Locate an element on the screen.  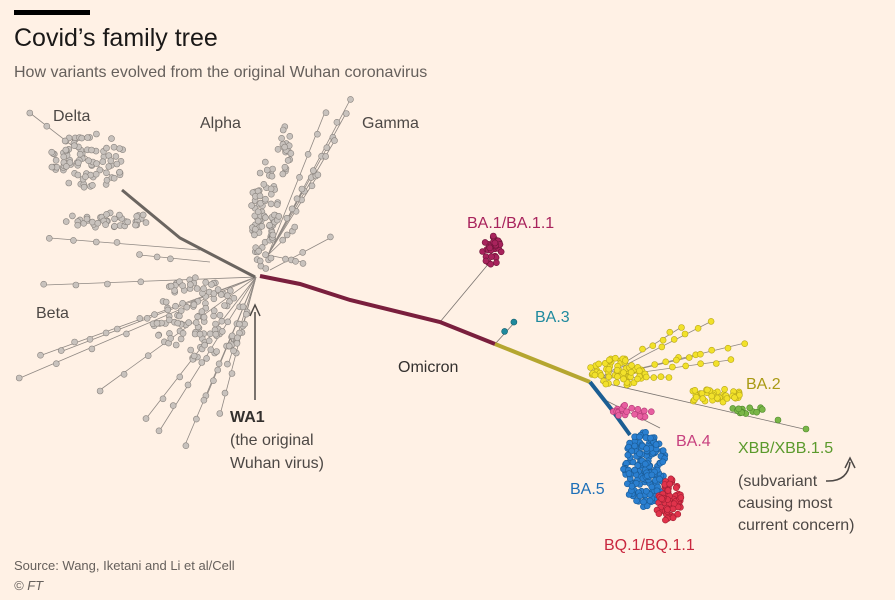
label-alpha: Alpha is located at coordinates (220, 123).